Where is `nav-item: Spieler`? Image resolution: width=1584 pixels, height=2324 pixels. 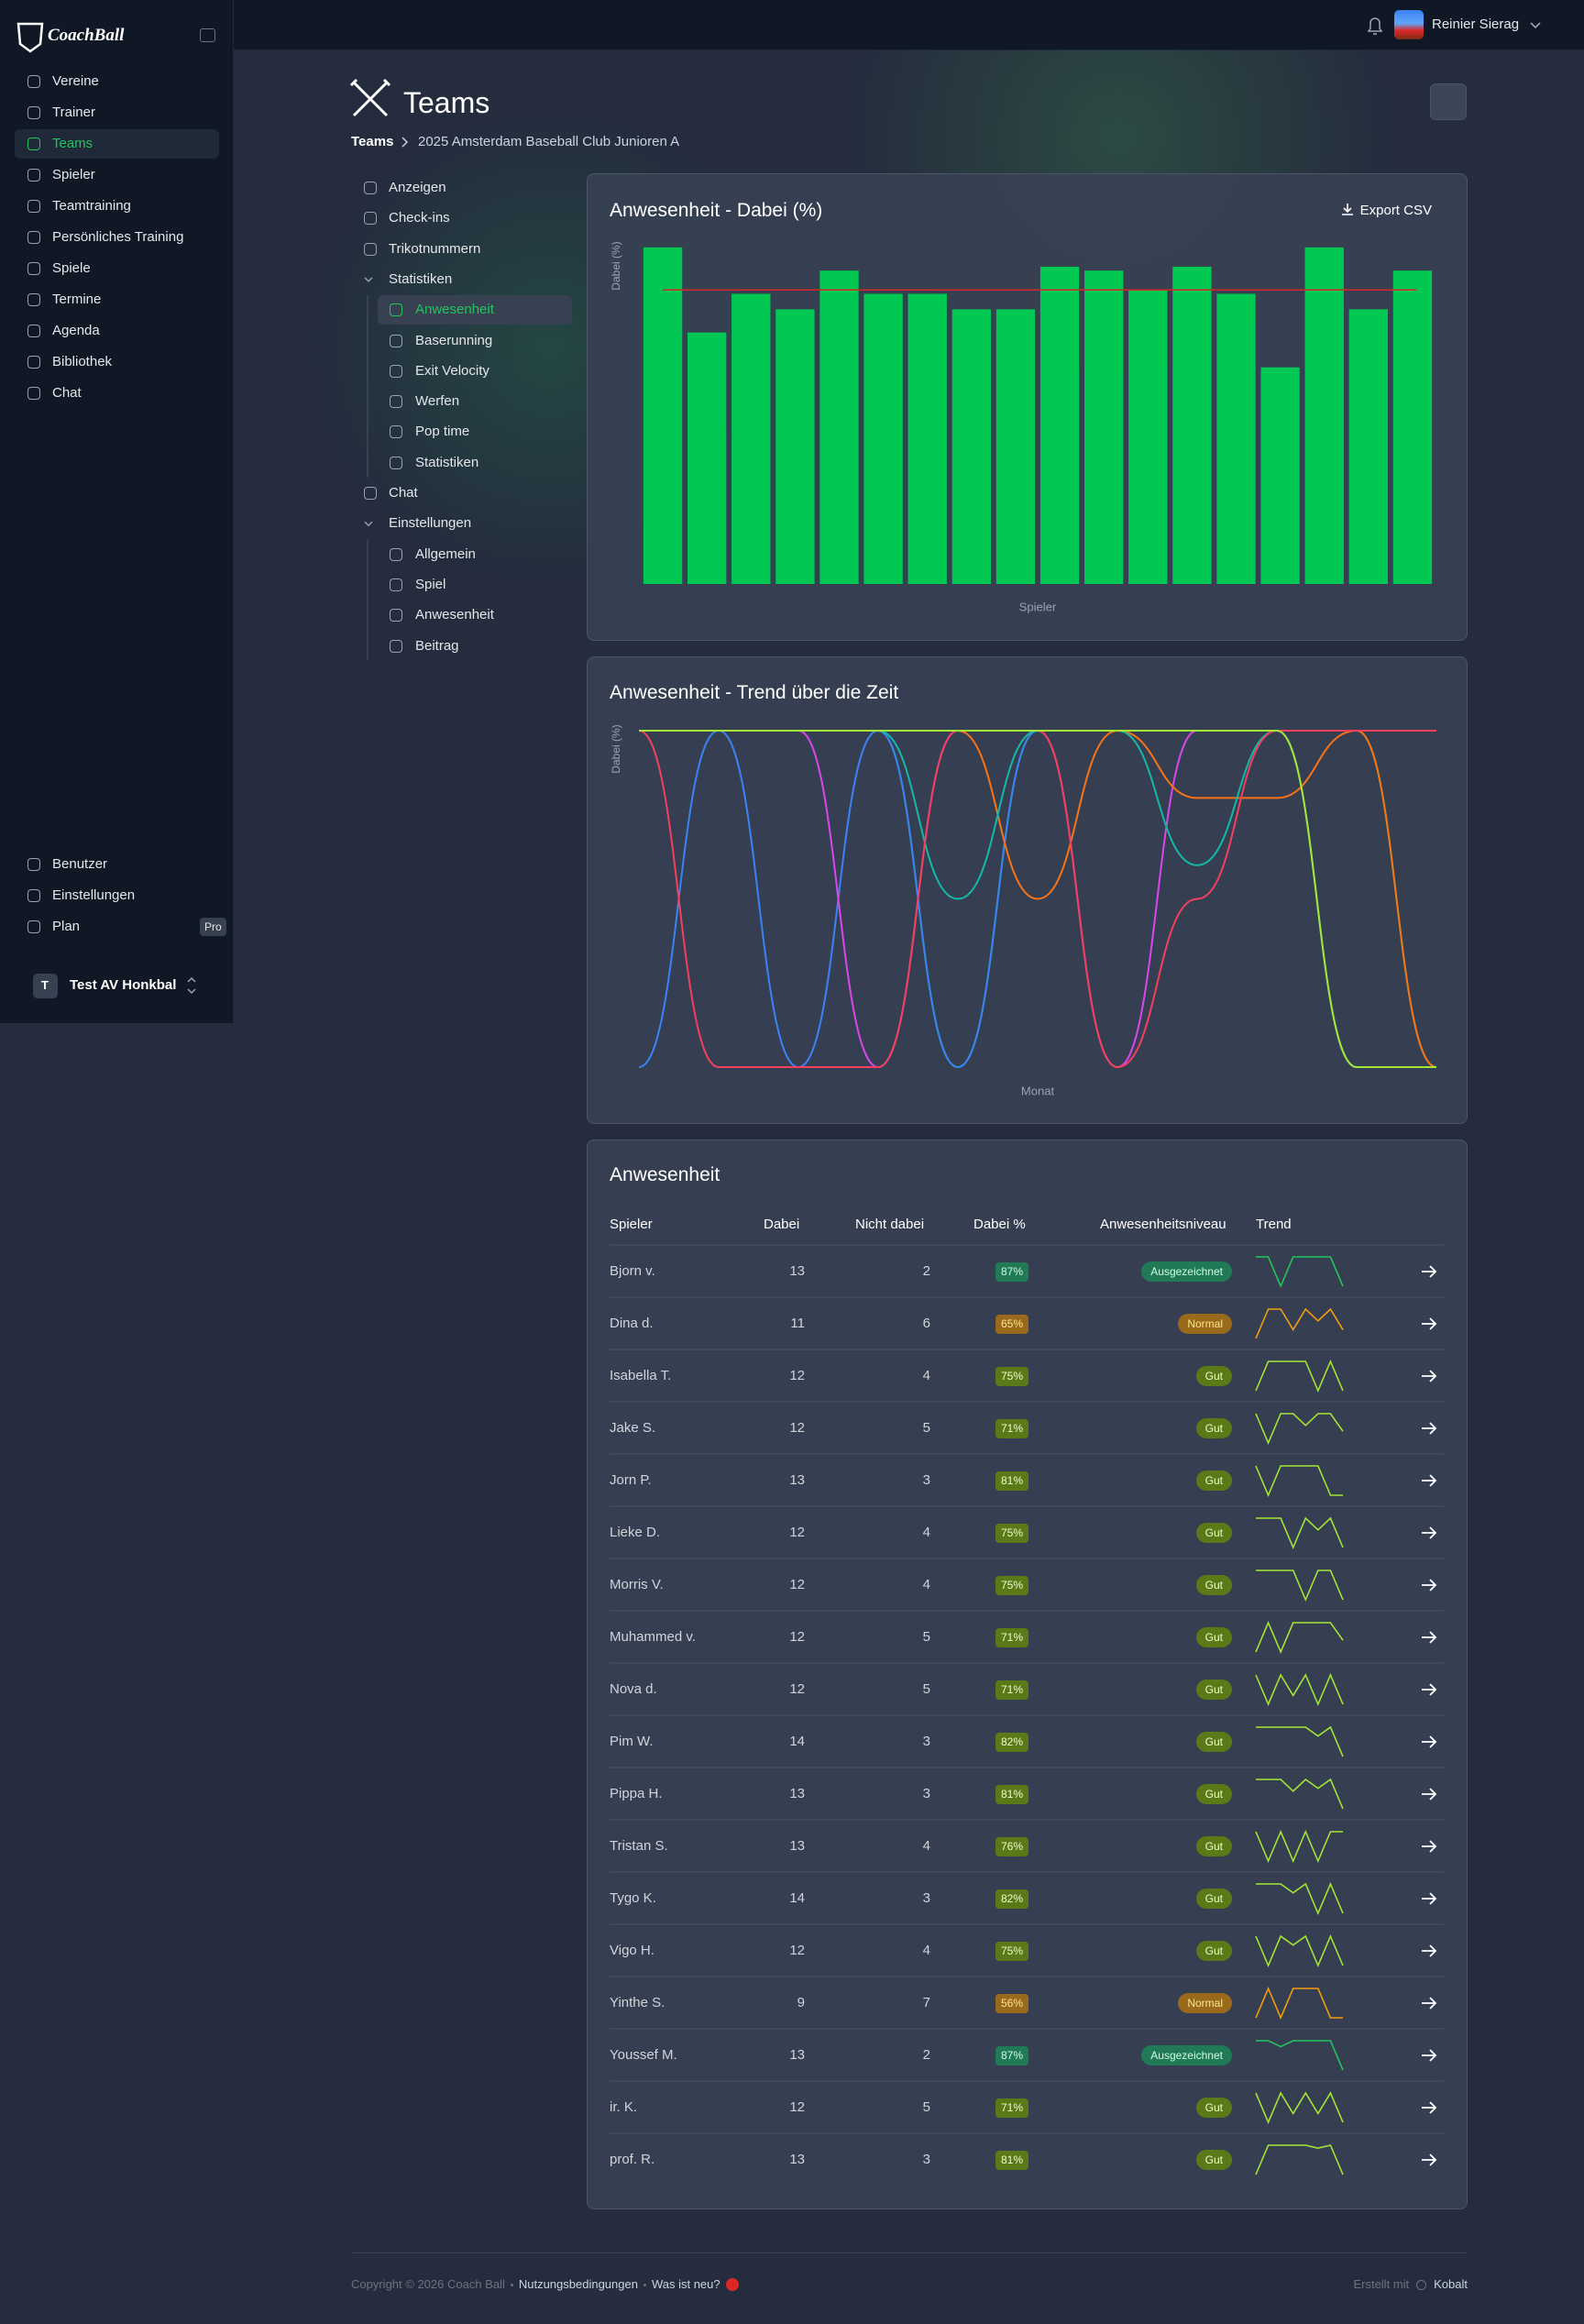 nav-item: Spieler is located at coordinates (73, 175).